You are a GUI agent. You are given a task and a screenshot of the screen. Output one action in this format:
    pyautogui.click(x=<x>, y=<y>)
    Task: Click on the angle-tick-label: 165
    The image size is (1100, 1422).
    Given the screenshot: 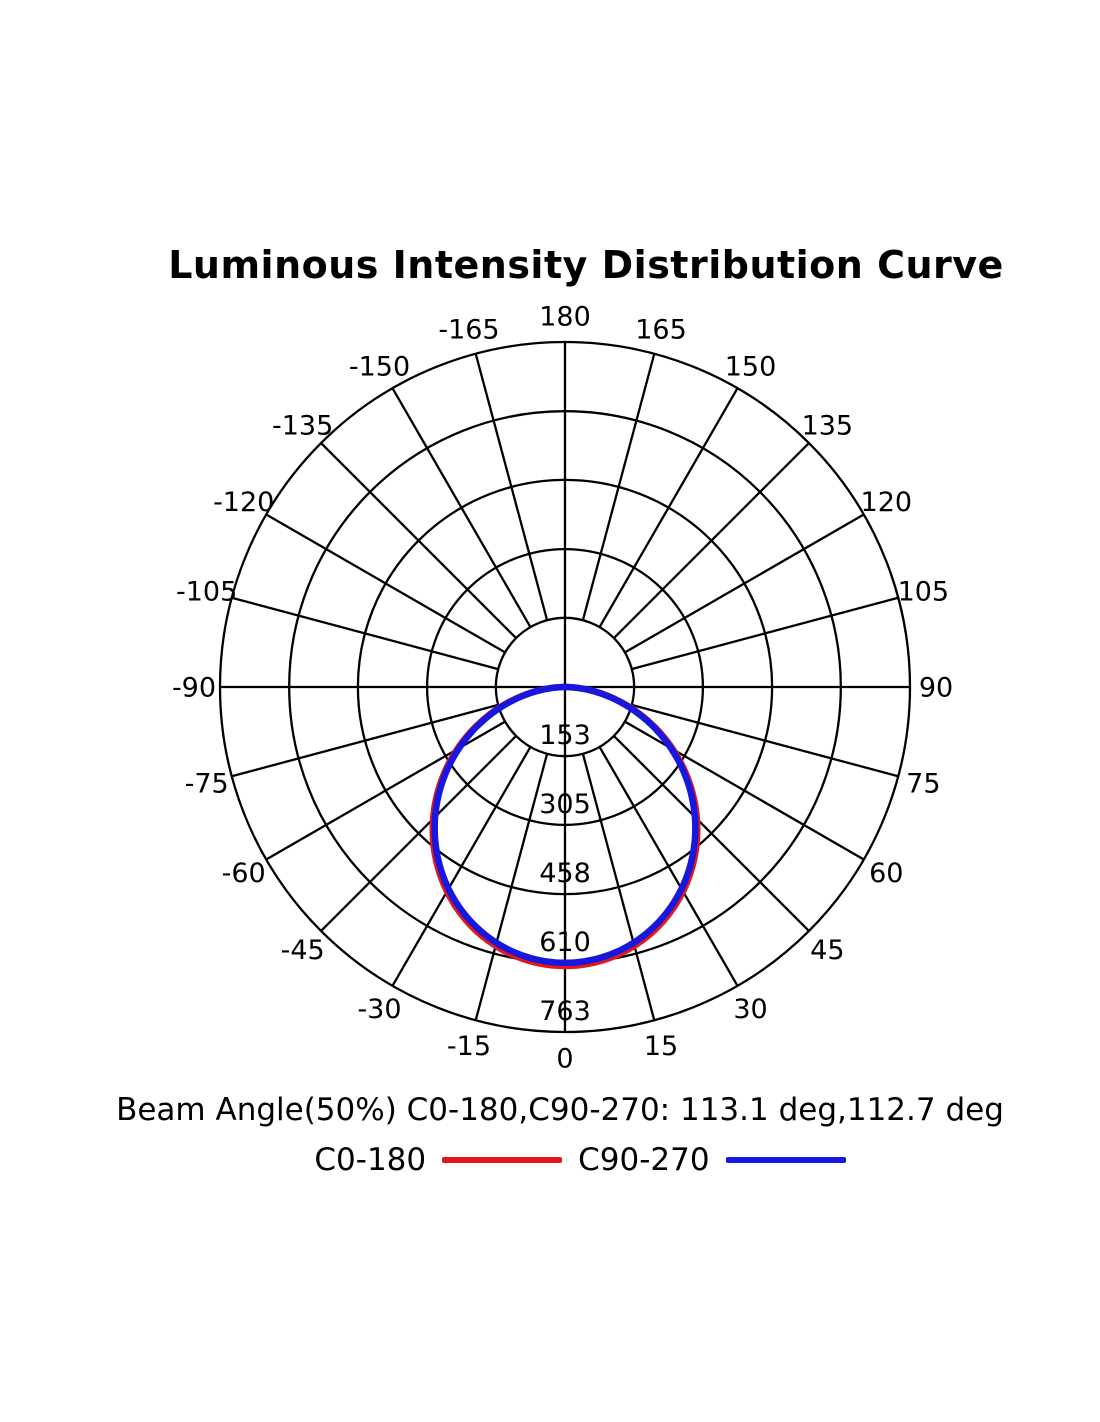 What is the action you would take?
    pyautogui.click(x=661, y=329)
    